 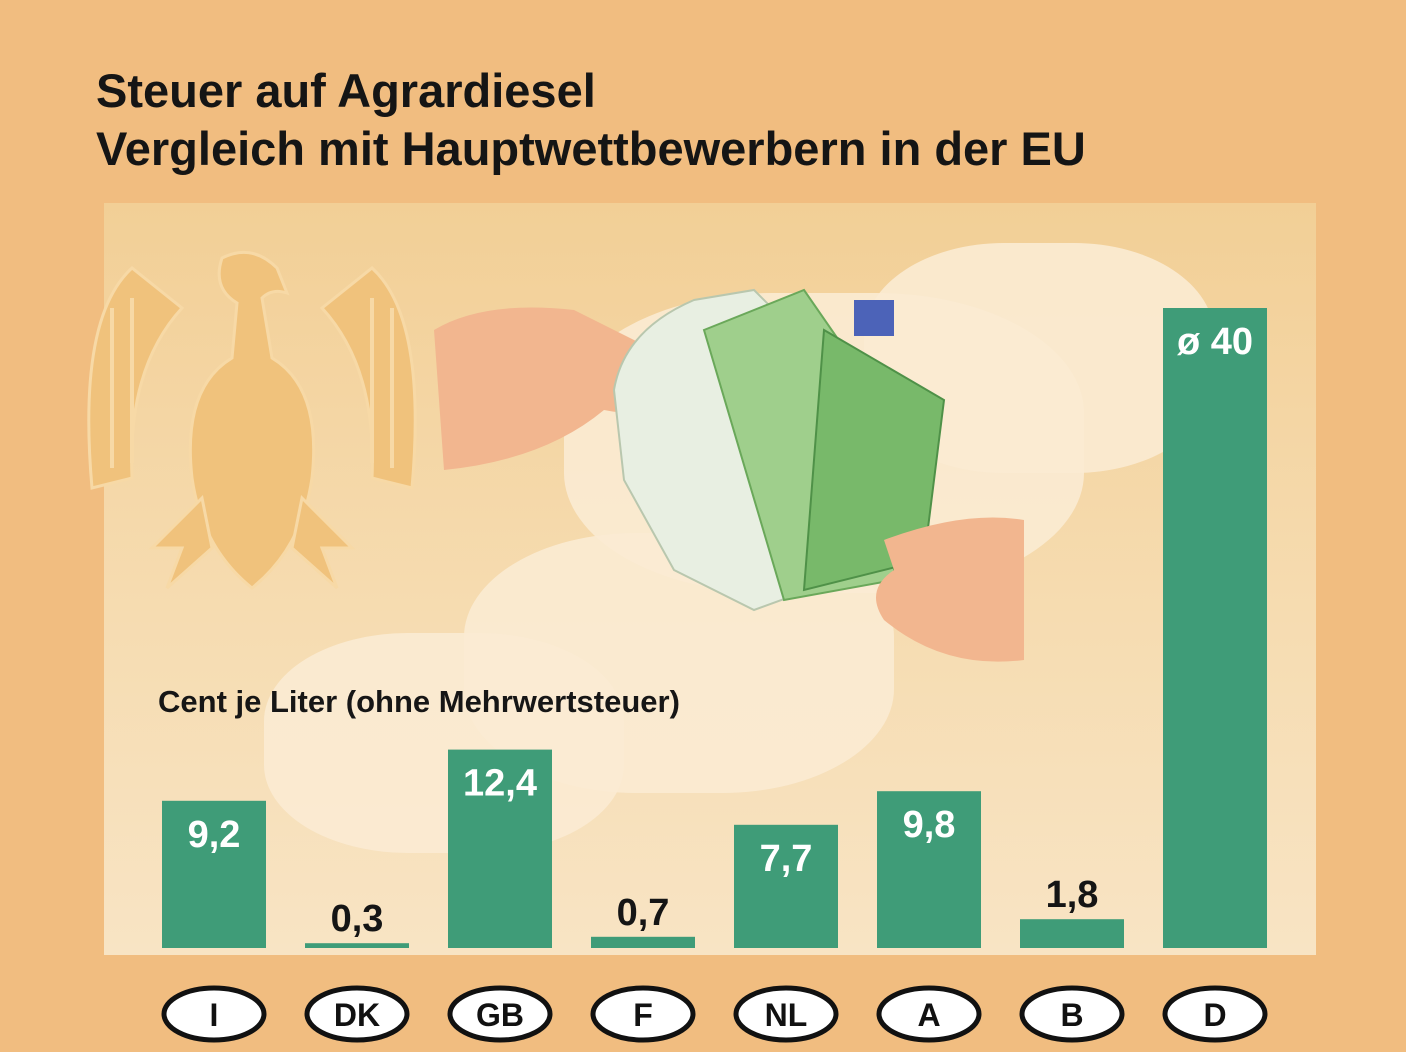 What do you see at coordinates (643, 913) in the screenshot?
I see `data-label-f: 0,7` at bounding box center [643, 913].